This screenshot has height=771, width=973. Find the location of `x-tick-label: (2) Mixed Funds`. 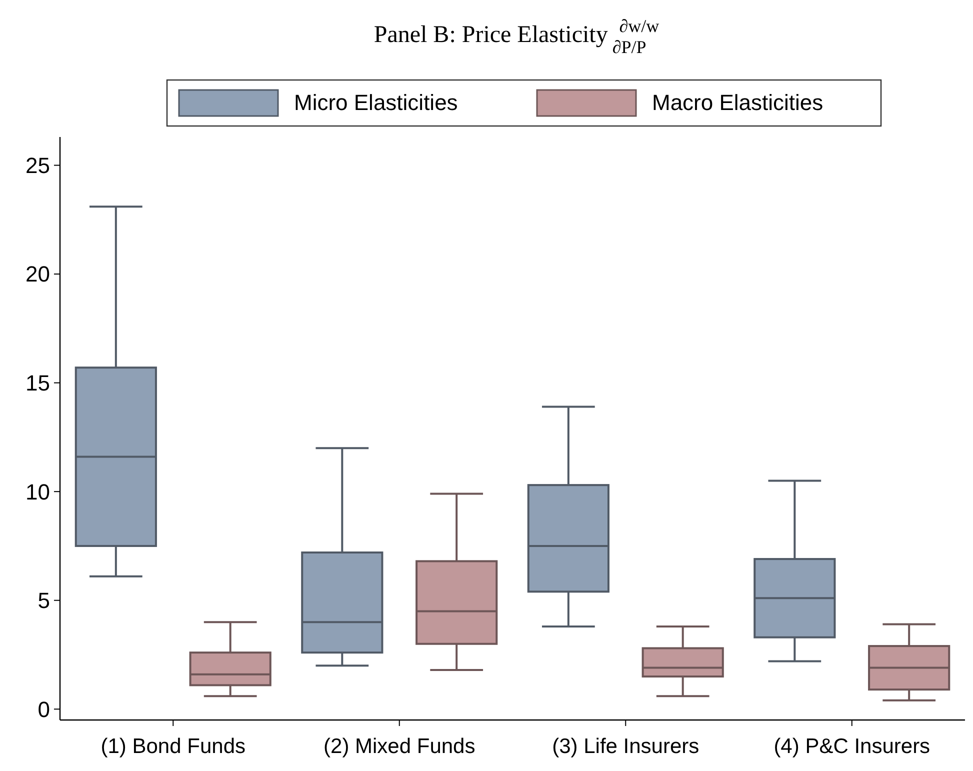

x-tick-label: (2) Mixed Funds is located at coordinates (400, 746).